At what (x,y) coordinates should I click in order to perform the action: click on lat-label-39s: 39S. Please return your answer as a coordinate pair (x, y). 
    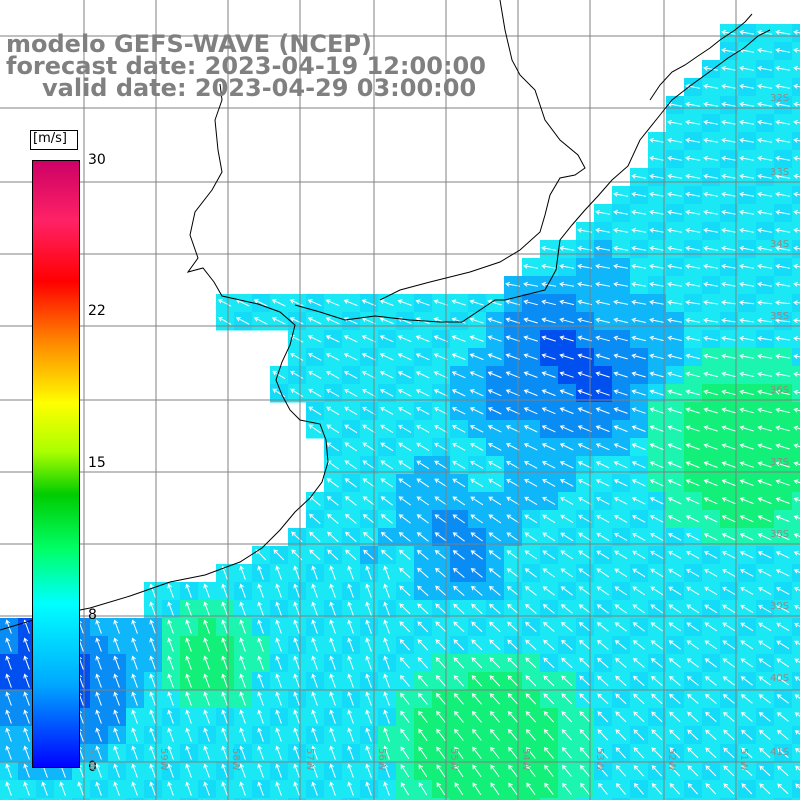
    Looking at the image, I should click on (780, 606).